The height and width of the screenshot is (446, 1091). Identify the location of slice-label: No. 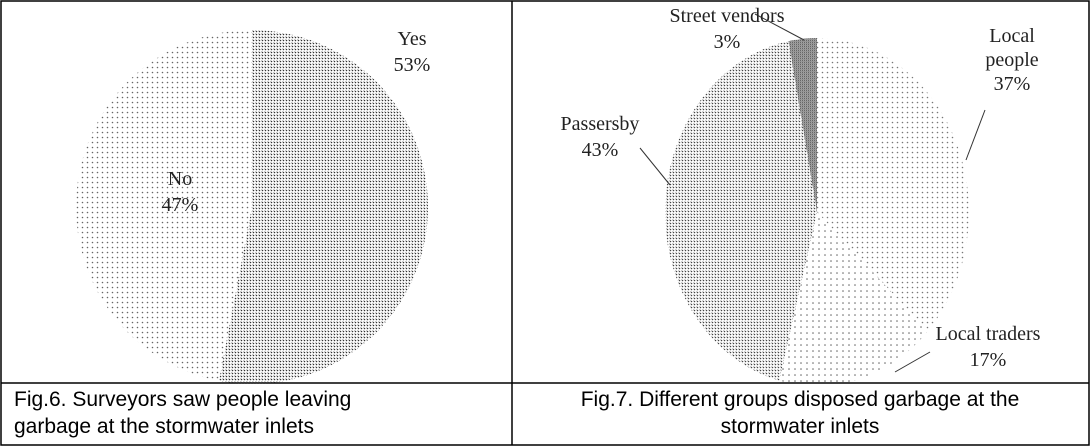
(180, 179).